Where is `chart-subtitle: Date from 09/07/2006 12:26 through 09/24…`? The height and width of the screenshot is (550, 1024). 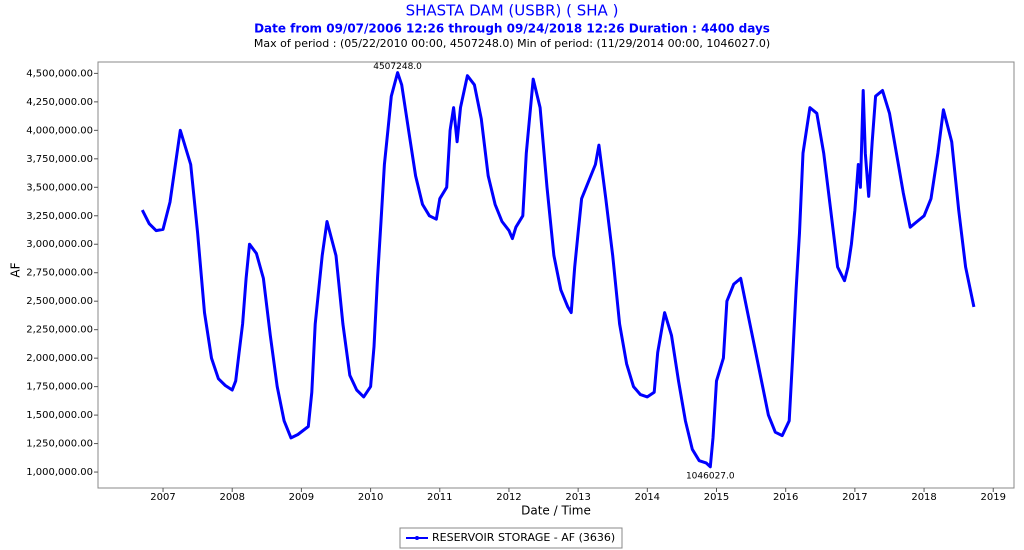
chart-subtitle: Date from 09/07/2006 12:26 through 09/24… is located at coordinates (512, 29).